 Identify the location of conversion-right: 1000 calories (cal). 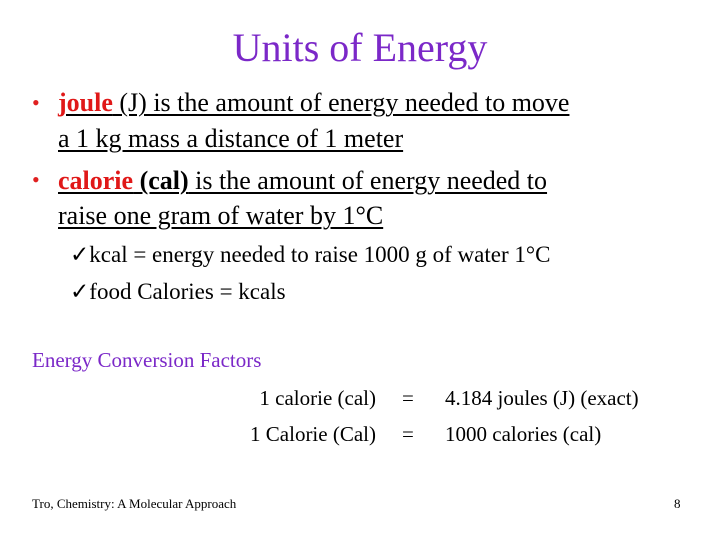
(523, 434).